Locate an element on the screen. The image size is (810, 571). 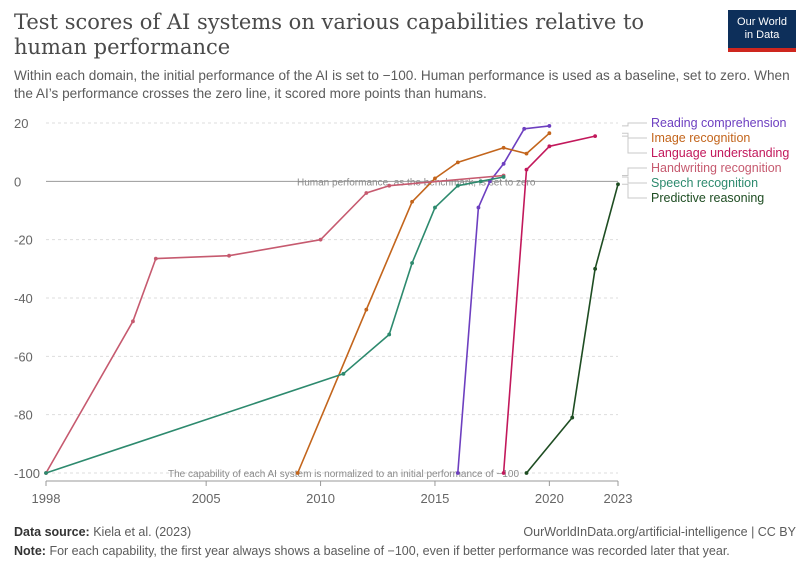
source-line: Data source: Kiela et al. (2023) is located at coordinates (102, 532).